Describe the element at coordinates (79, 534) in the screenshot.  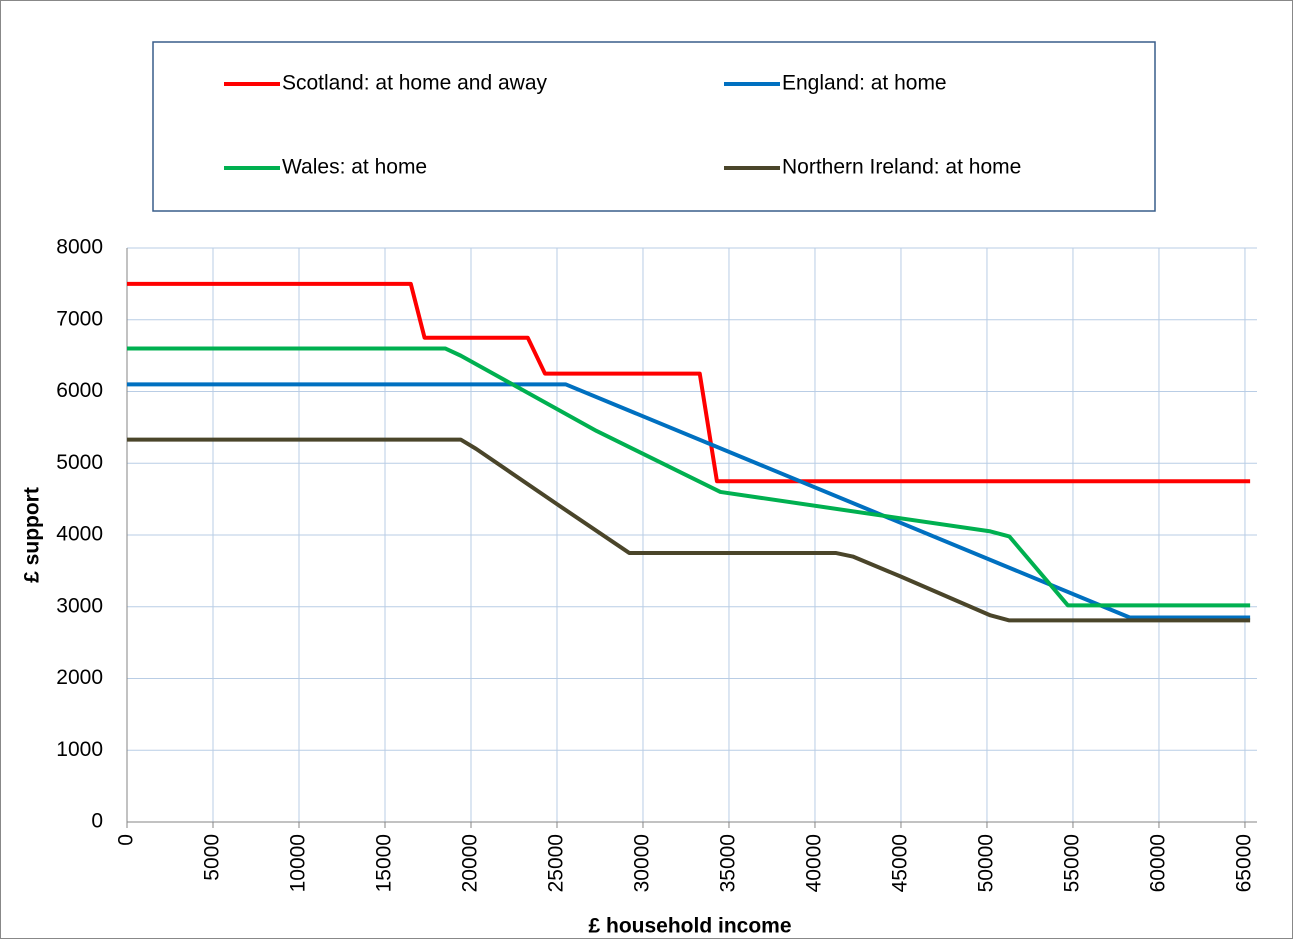
I see `y-tick-label: 4000` at that location.